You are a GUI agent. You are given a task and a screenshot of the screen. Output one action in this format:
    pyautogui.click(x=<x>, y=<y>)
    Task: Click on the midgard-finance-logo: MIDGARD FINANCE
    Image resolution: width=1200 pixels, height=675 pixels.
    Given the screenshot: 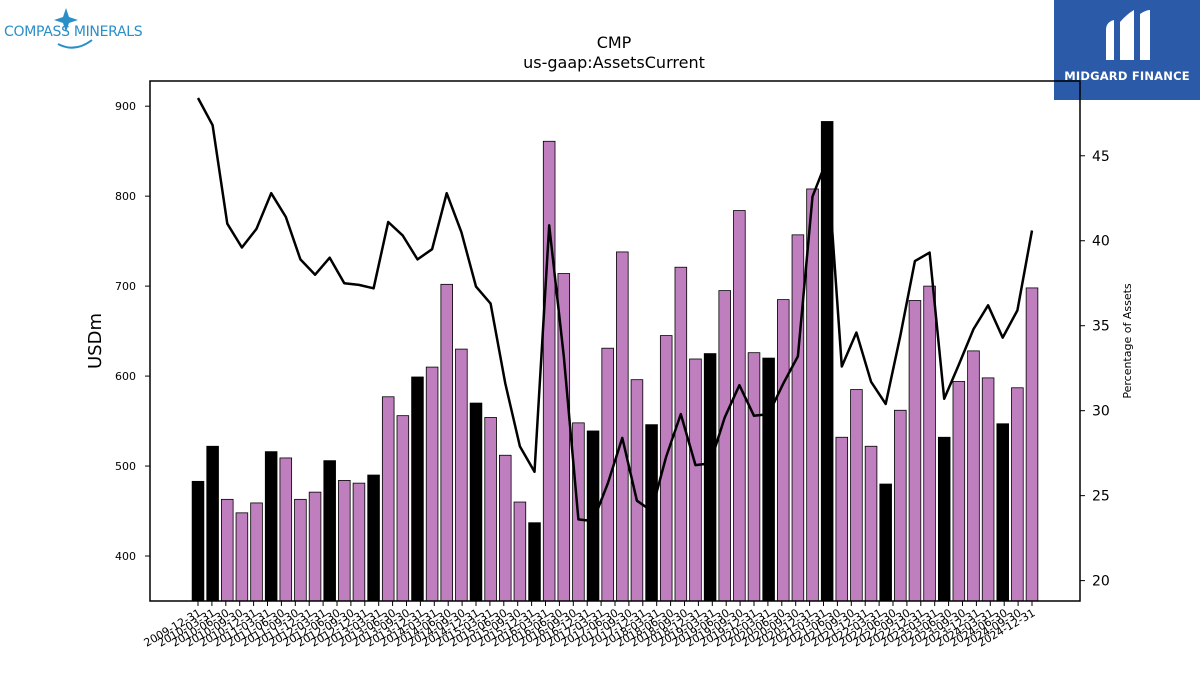 What is the action you would take?
    pyautogui.click(x=1127, y=50)
    